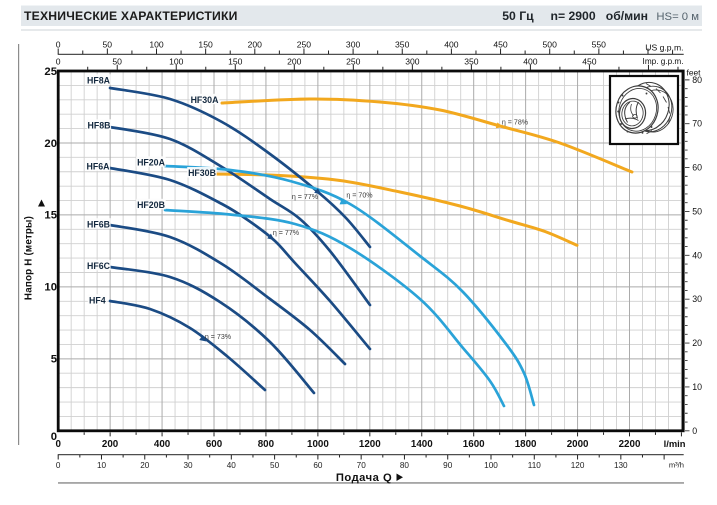 The image size is (717, 505). What do you see at coordinates (534, 465) in the screenshot?
I see `svg-text: 110` at bounding box center [534, 465].